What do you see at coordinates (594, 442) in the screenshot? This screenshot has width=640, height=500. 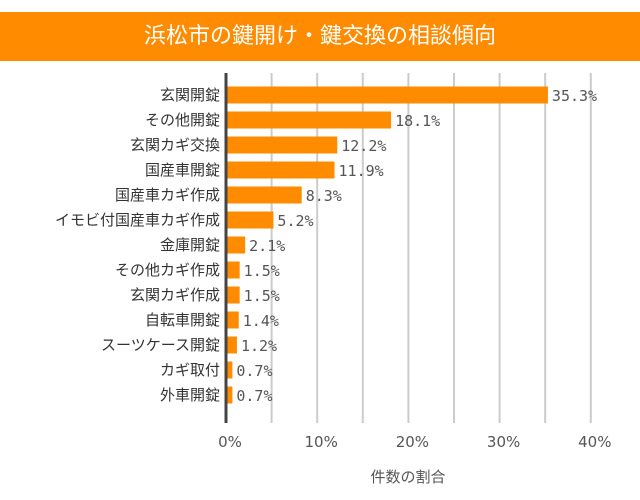 I see `x-tick-label: 40%` at bounding box center [594, 442].